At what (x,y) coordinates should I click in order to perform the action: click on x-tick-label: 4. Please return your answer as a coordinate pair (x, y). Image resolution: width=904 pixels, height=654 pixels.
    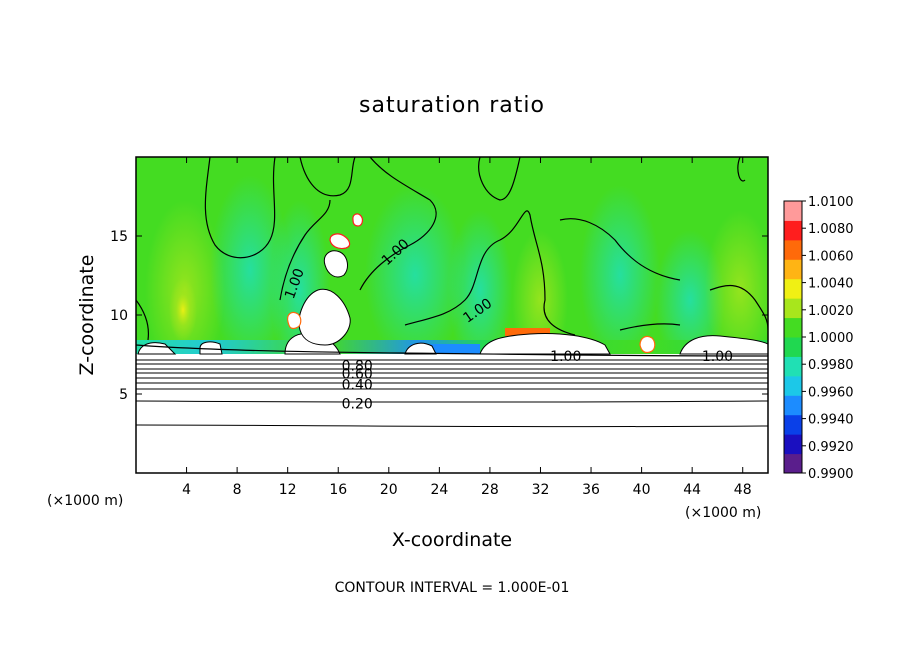
    Looking at the image, I should click on (186, 490).